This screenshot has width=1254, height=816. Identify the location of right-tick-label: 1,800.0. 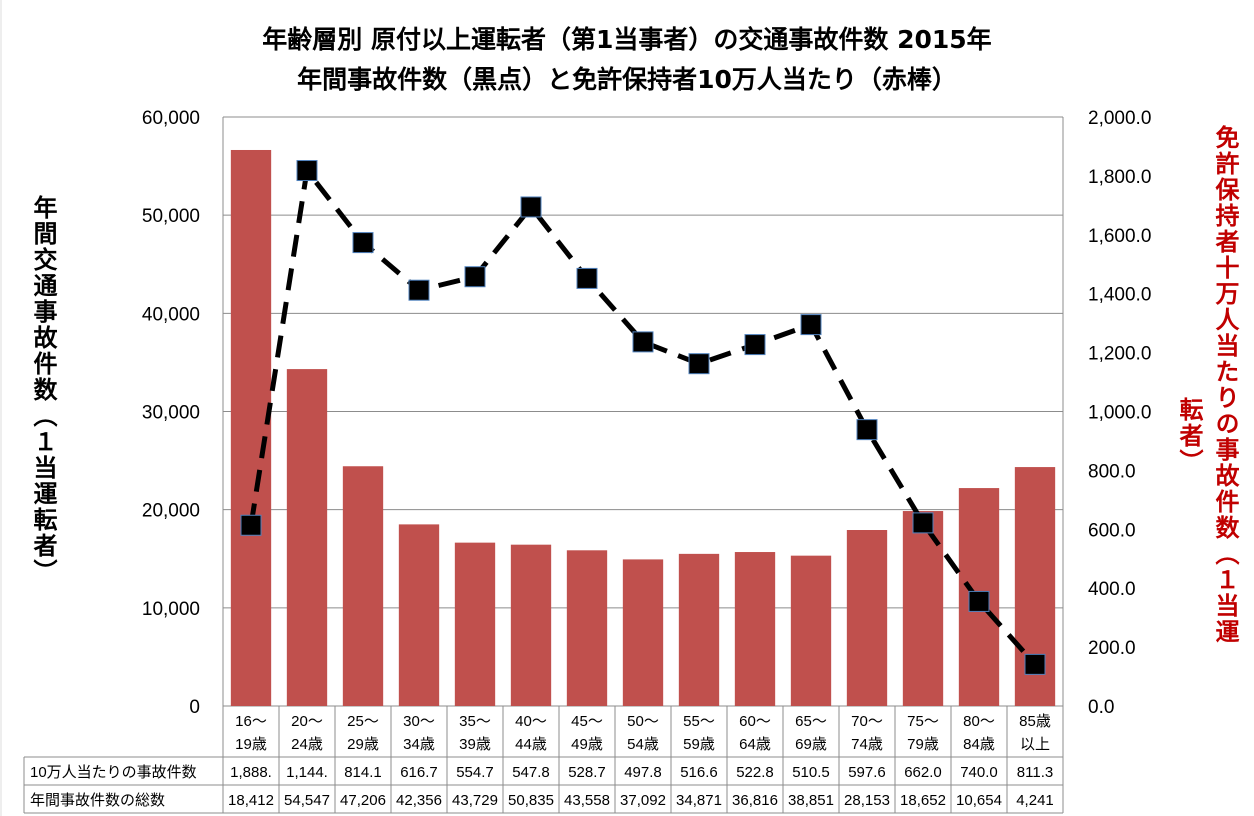
(1119, 177).